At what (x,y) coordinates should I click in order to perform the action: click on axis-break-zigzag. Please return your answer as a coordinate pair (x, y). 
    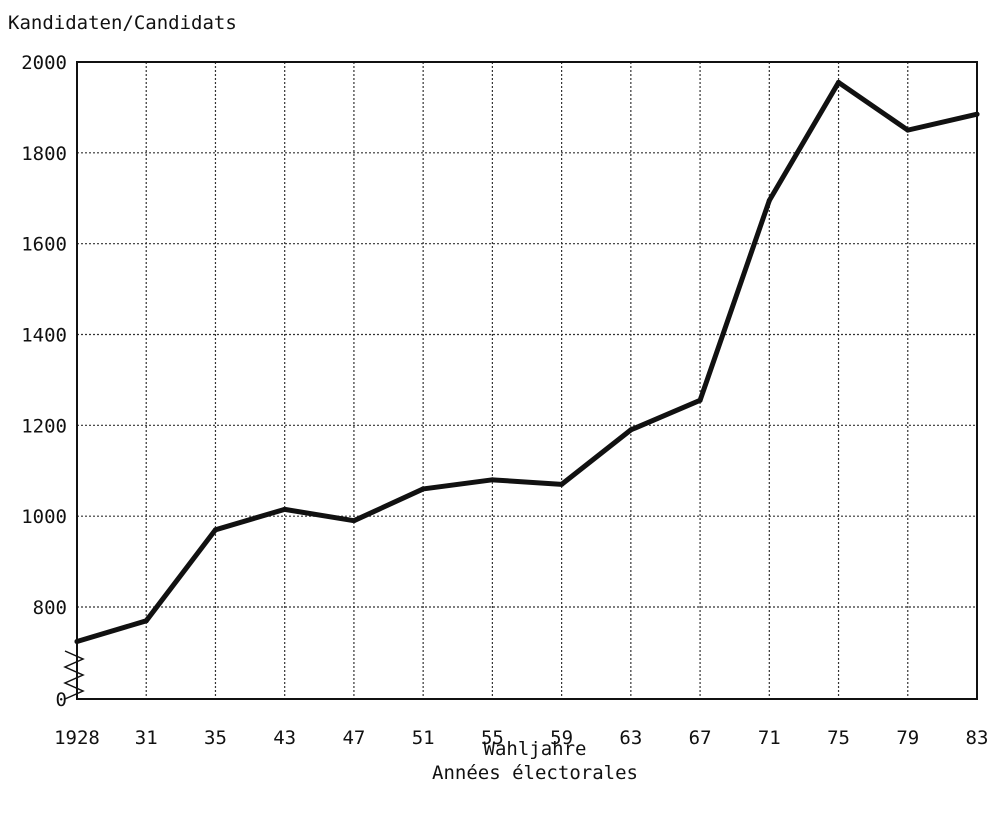
    Looking at the image, I should click on (74, 675).